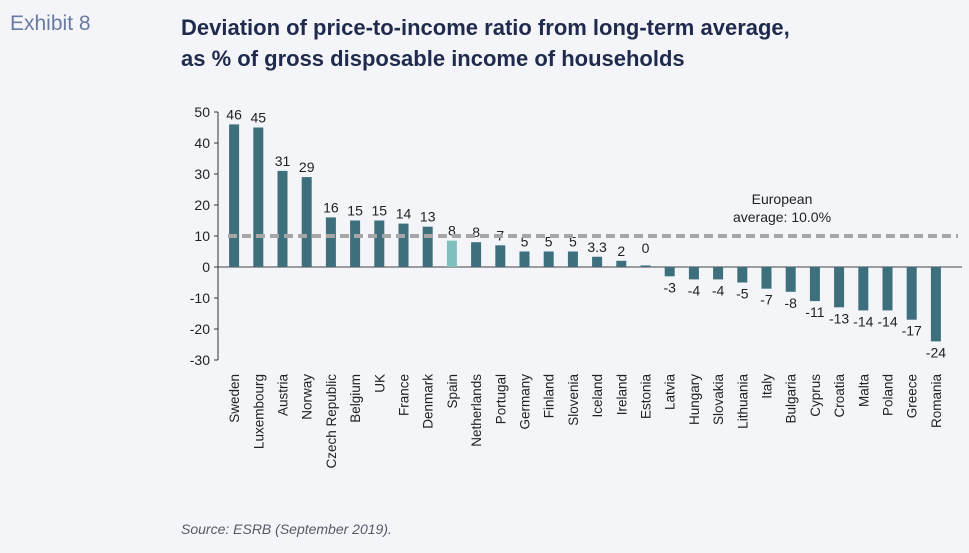 Image resolution: width=969 pixels, height=553 pixels. Describe the element at coordinates (234, 196) in the screenshot. I see `bar-sweden` at that location.